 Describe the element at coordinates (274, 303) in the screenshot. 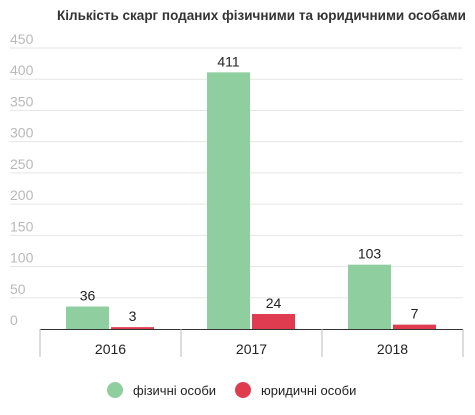

I see `data-label: 24` at that location.